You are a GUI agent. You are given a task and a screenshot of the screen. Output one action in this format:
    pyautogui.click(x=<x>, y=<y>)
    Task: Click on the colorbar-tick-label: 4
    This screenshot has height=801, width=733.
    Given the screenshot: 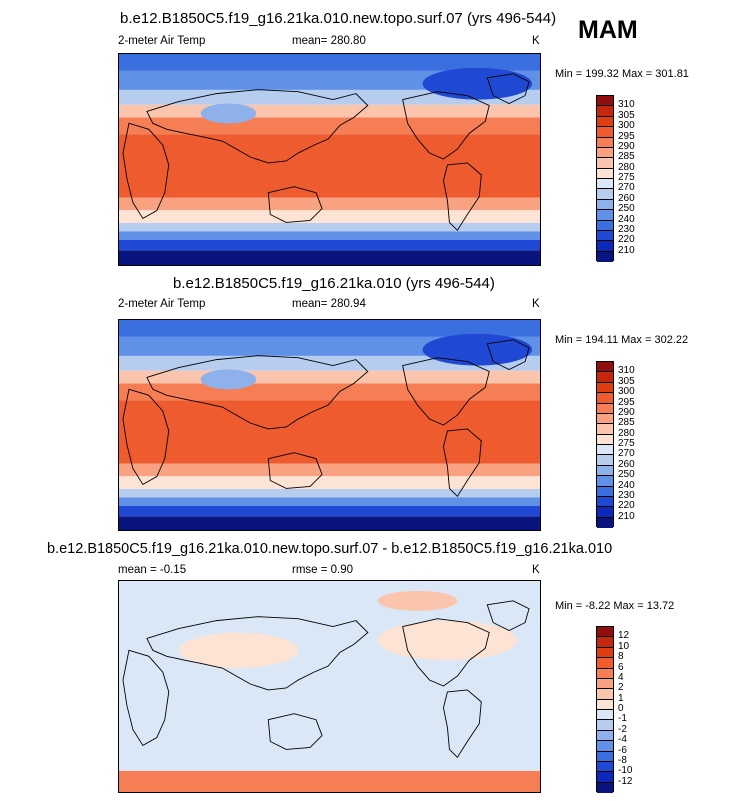 What is the action you would take?
    pyautogui.click(x=621, y=677)
    